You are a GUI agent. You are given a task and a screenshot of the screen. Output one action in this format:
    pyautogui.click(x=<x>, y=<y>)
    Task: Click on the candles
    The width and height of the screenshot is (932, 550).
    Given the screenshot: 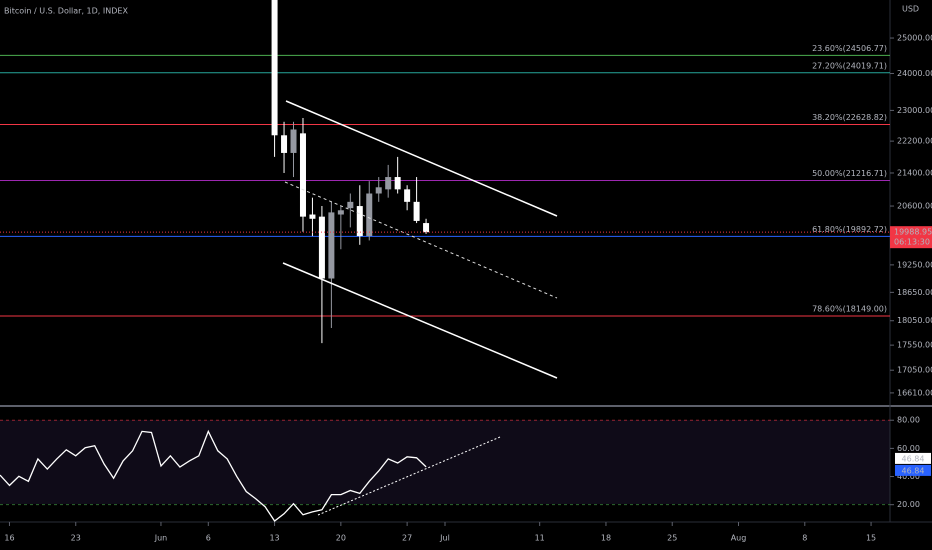 What is the action you would take?
    pyautogui.click(x=350, y=172)
    